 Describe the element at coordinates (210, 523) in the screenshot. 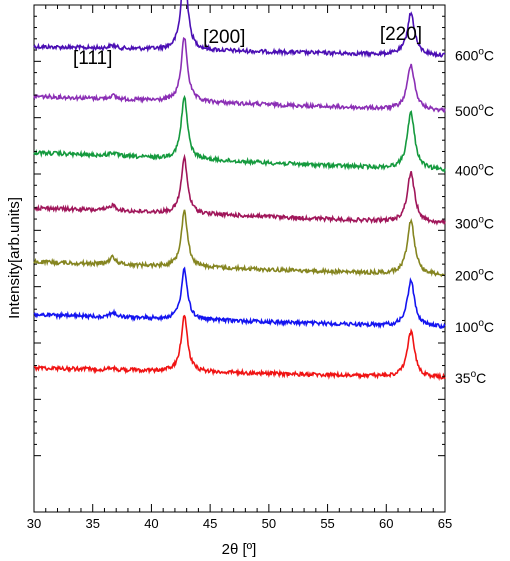

I see `x-tick-label: 45` at that location.